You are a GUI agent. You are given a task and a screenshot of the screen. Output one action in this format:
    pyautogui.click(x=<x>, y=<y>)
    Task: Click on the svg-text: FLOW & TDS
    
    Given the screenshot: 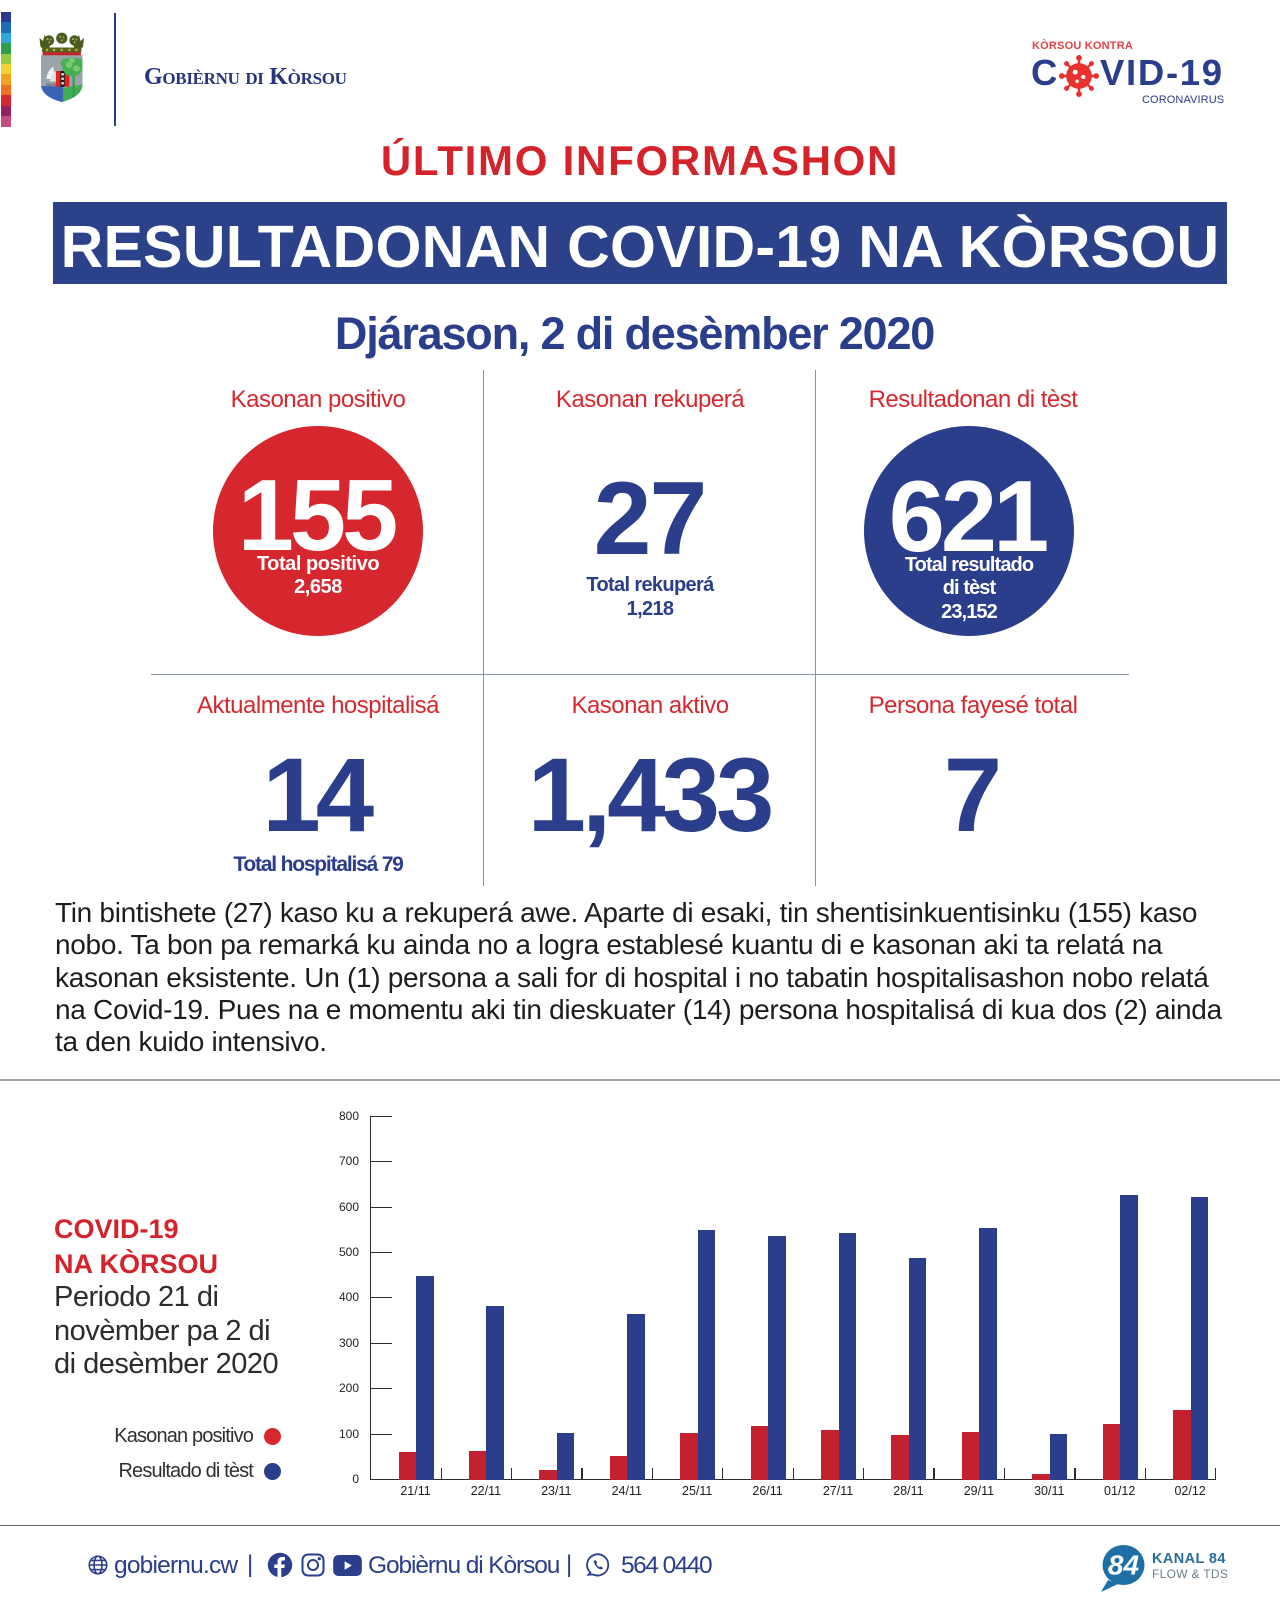 What is the action you would take?
    pyautogui.click(x=1190, y=1574)
    